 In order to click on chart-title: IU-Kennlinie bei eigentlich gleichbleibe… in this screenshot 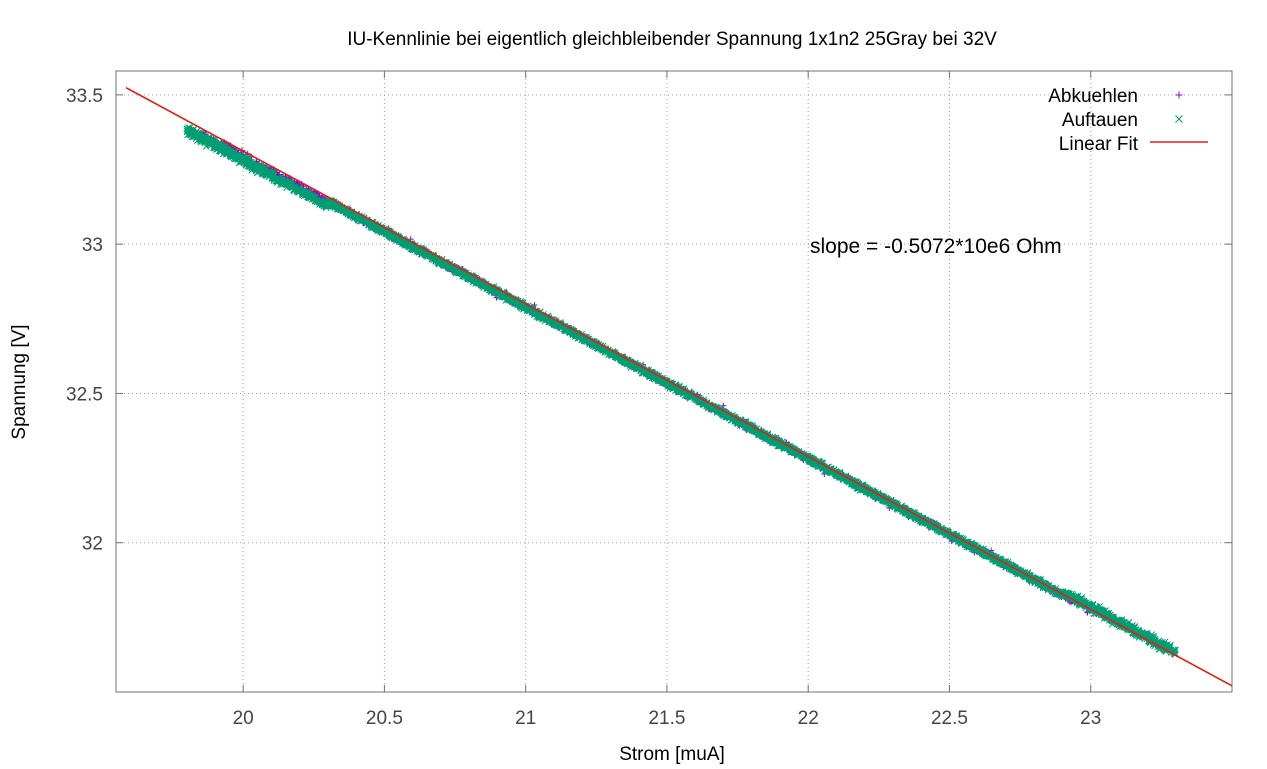, I will do `click(672, 39)`.